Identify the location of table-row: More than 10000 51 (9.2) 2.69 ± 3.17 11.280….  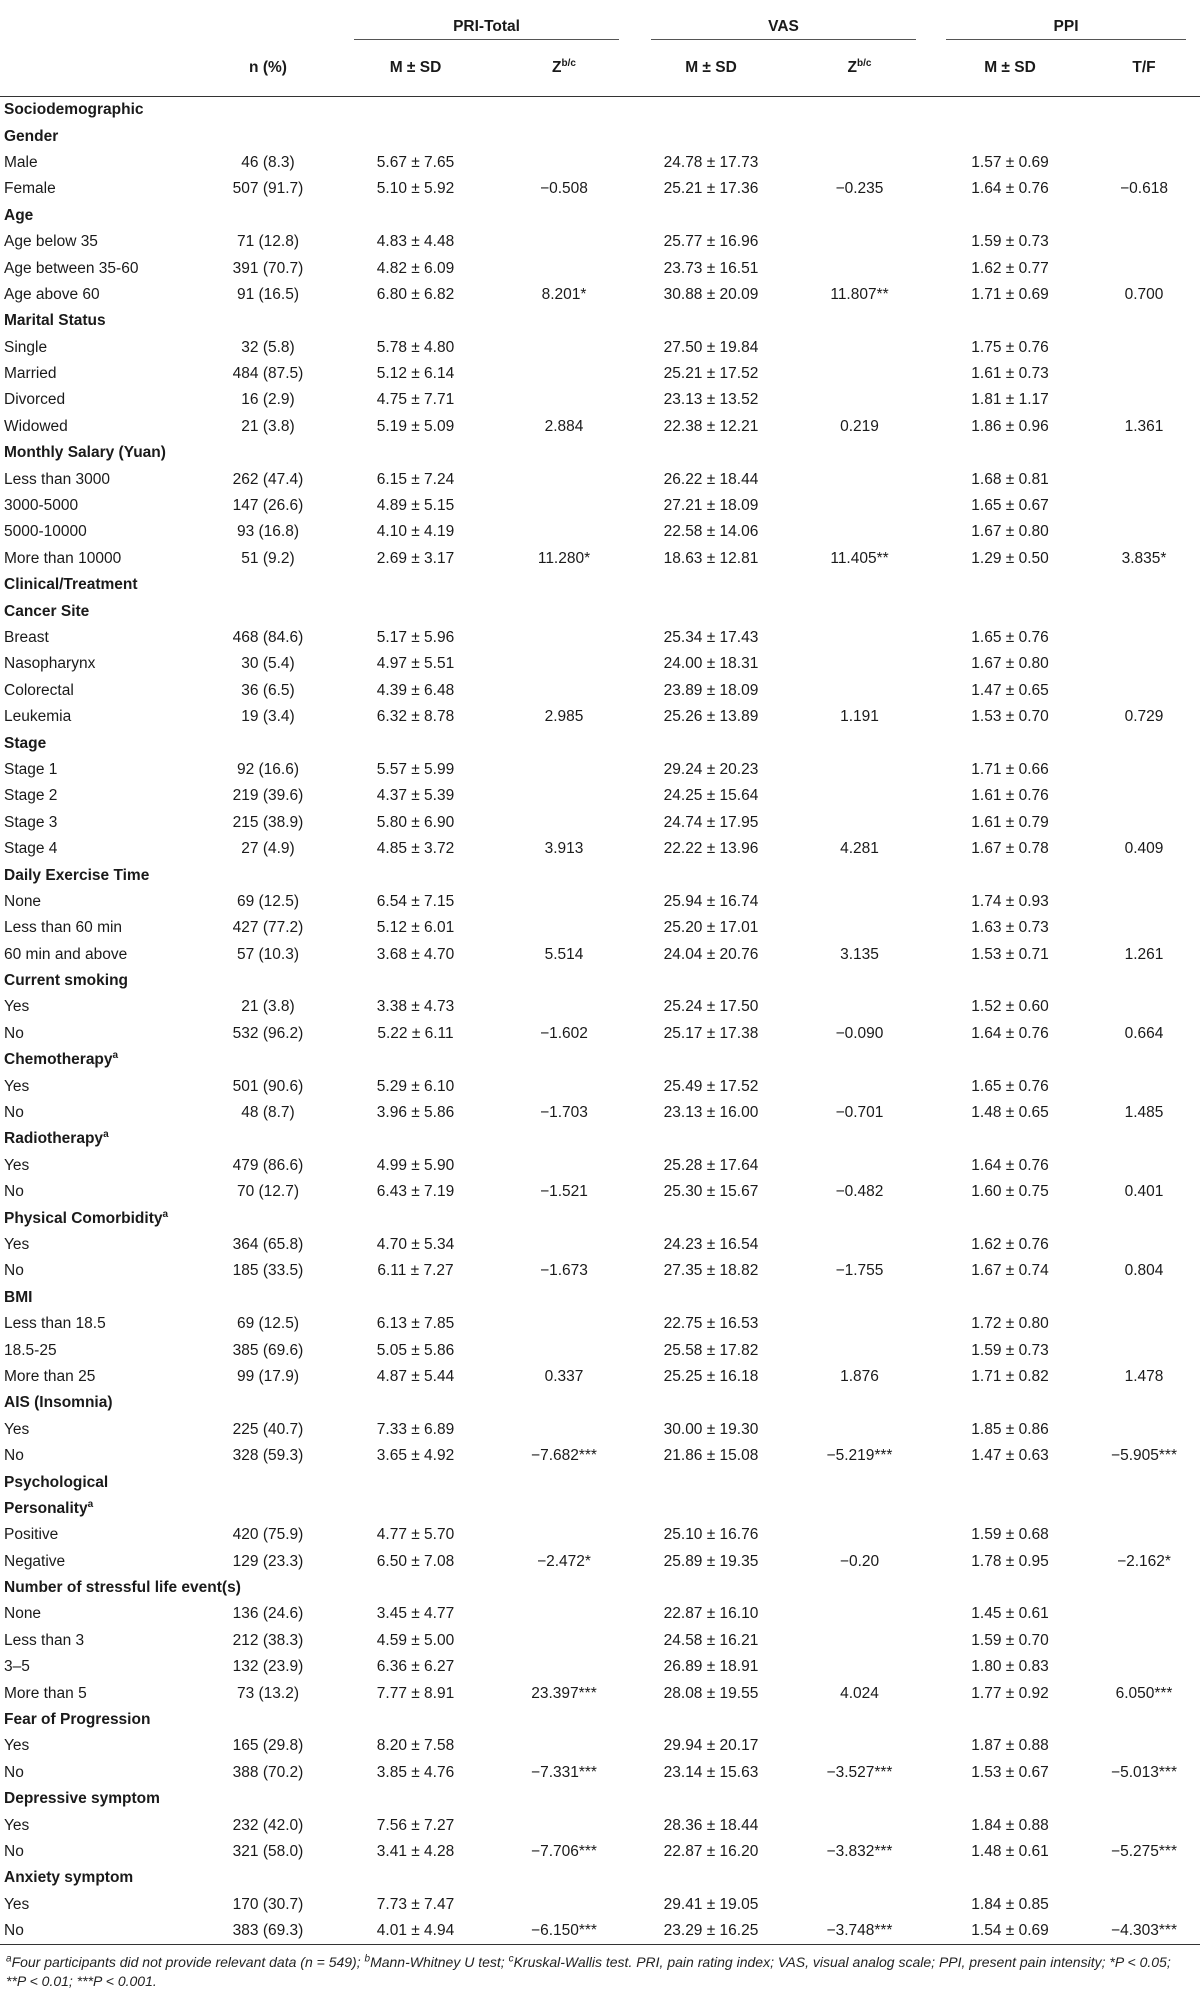
(600, 559).